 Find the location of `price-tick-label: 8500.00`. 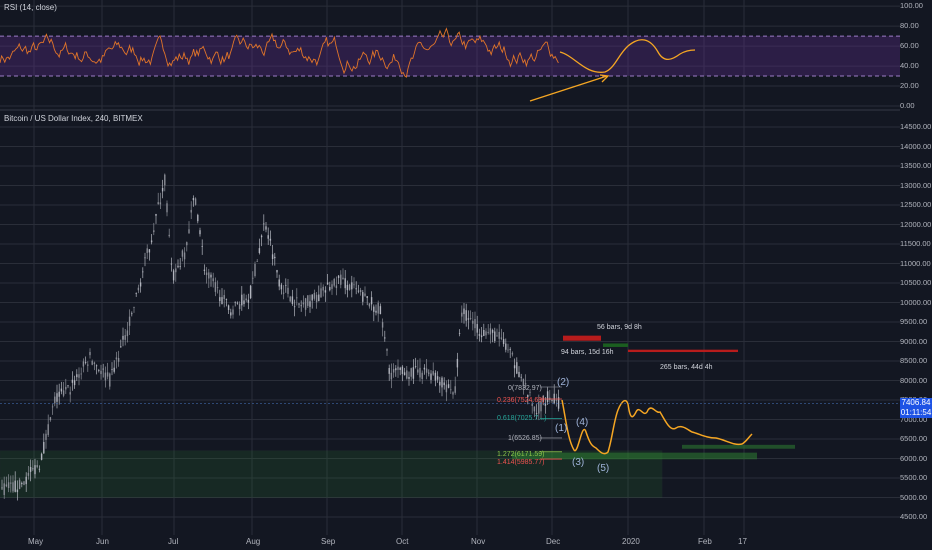

price-tick-label: 8500.00 is located at coordinates (914, 360).